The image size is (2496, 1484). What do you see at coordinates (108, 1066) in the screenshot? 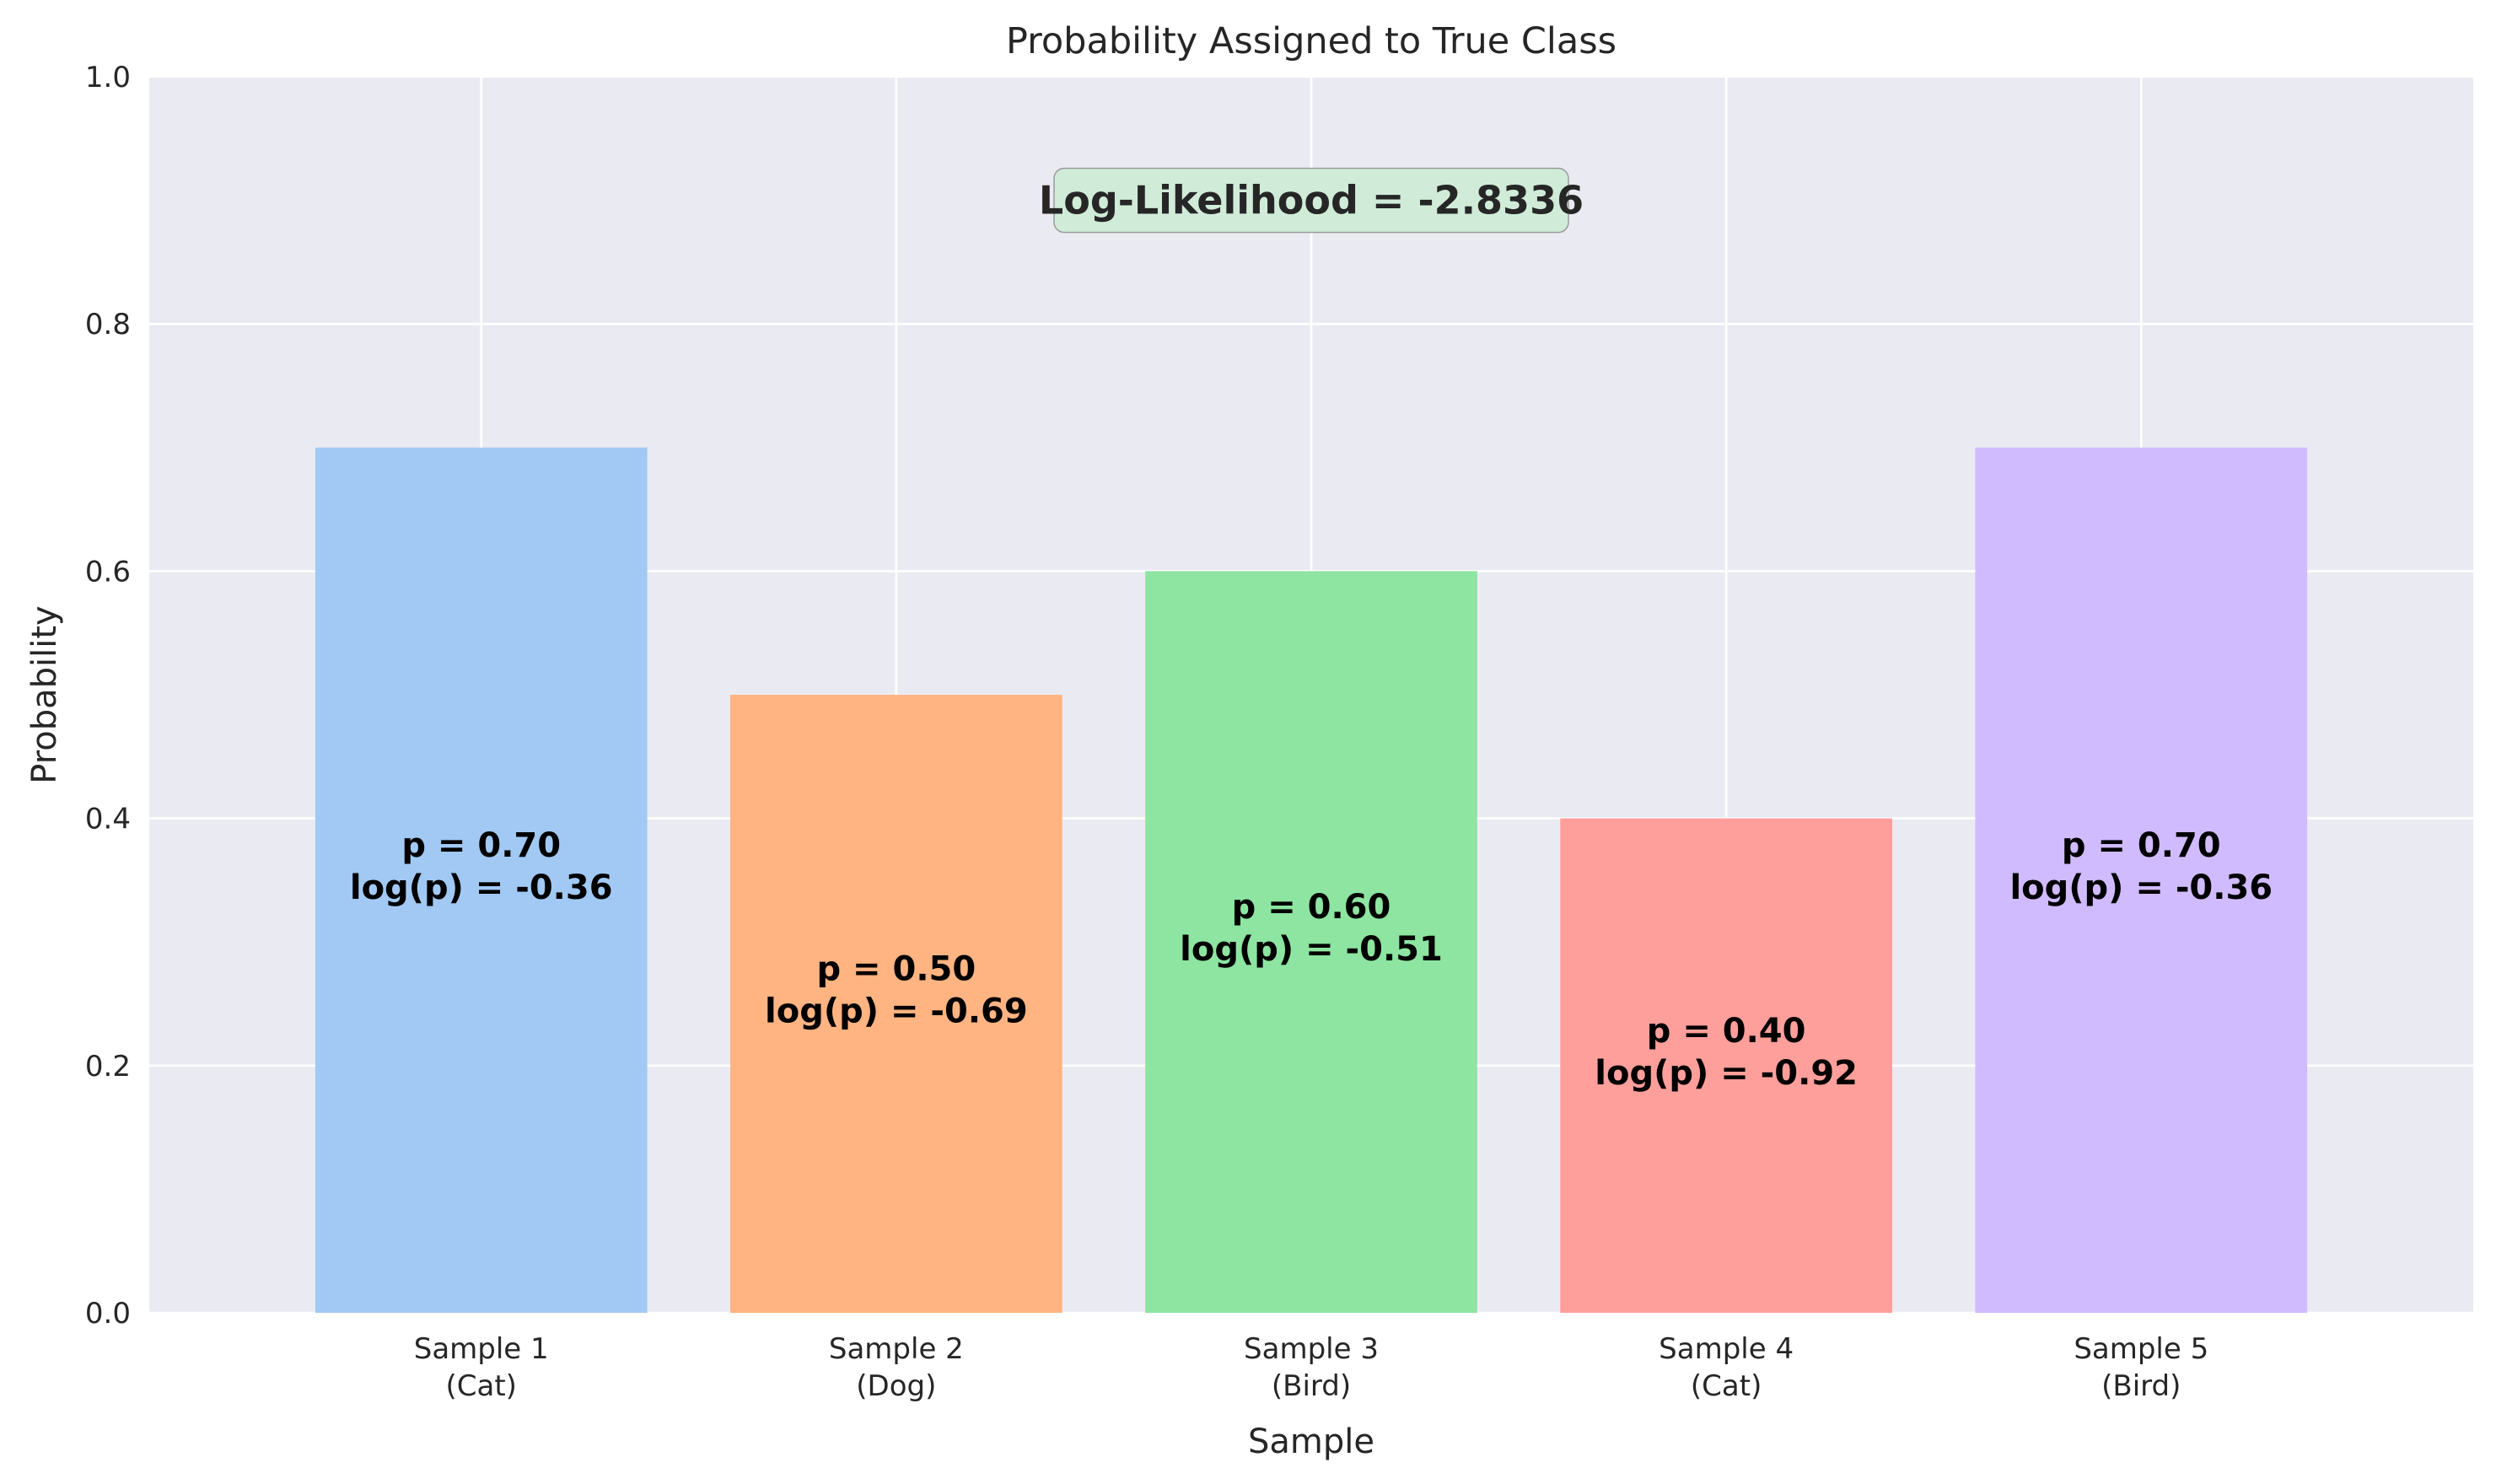
I see `y-tick-label: 0.2` at bounding box center [108, 1066].